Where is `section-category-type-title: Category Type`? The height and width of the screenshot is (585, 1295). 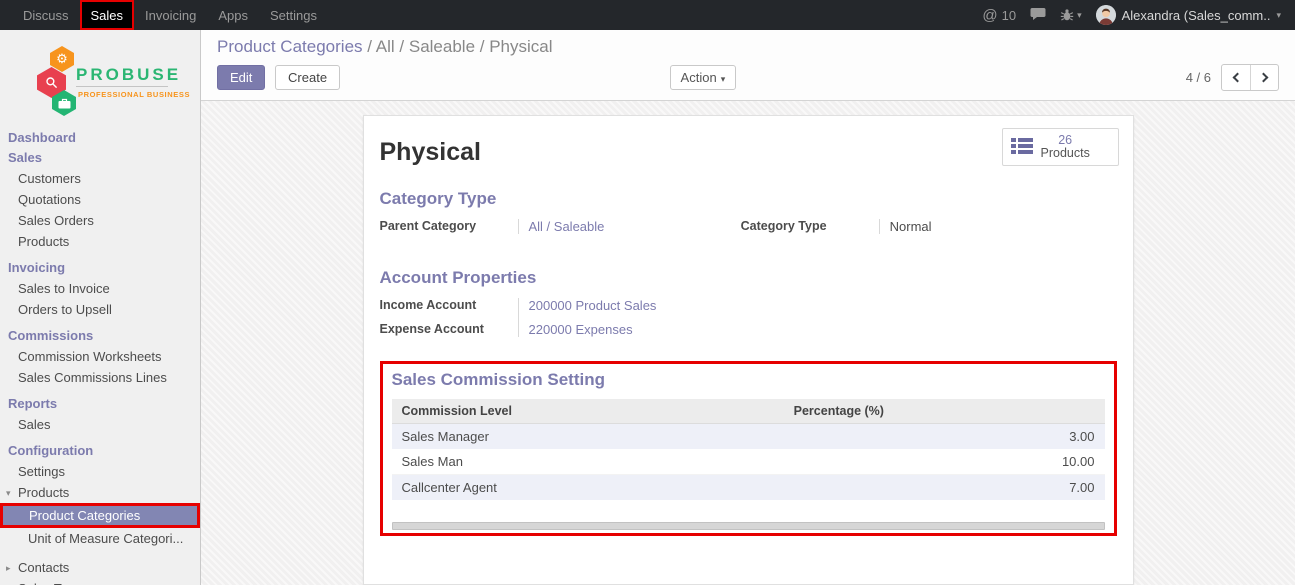
section-category-type-title: Category Type is located at coordinates (438, 198).